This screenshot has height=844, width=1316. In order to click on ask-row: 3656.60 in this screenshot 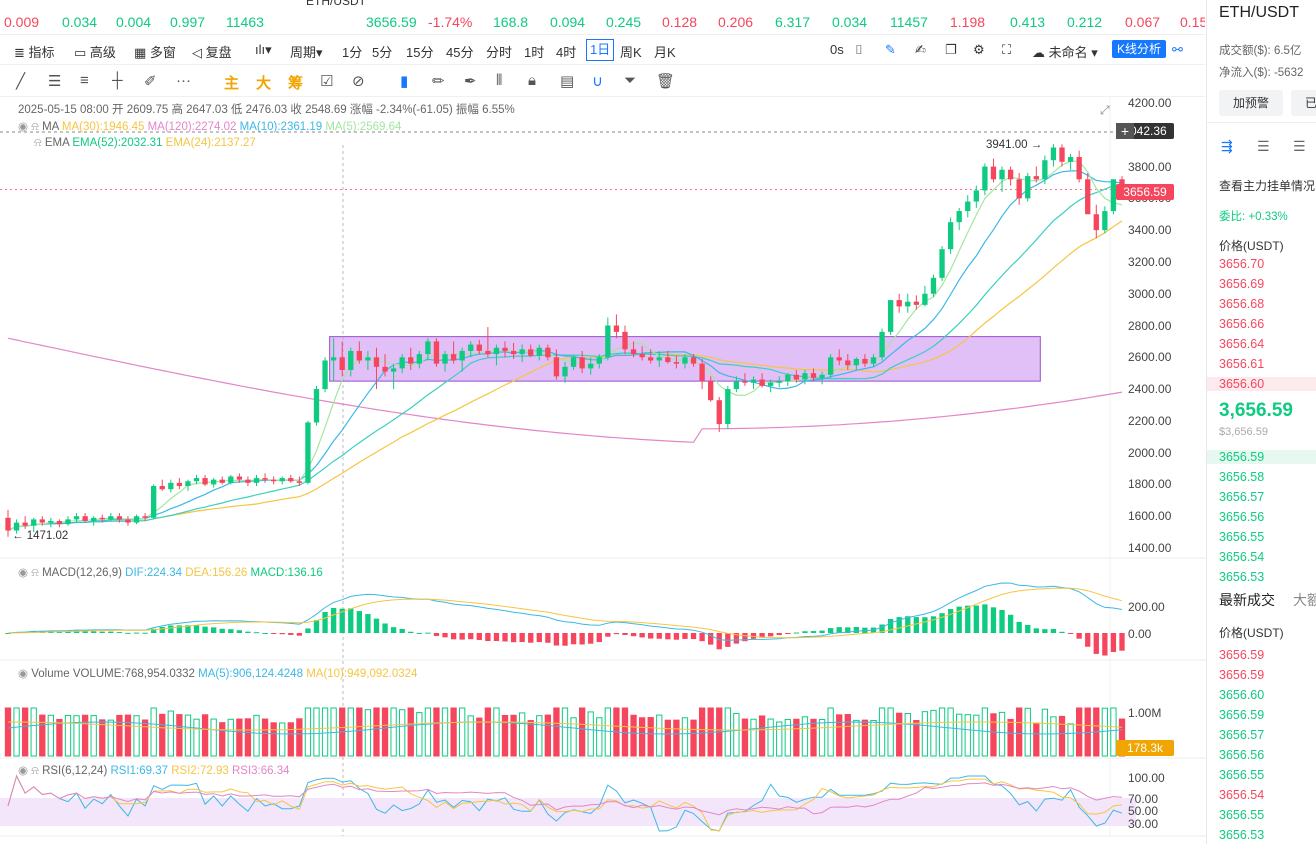, I will do `click(1261, 384)`.